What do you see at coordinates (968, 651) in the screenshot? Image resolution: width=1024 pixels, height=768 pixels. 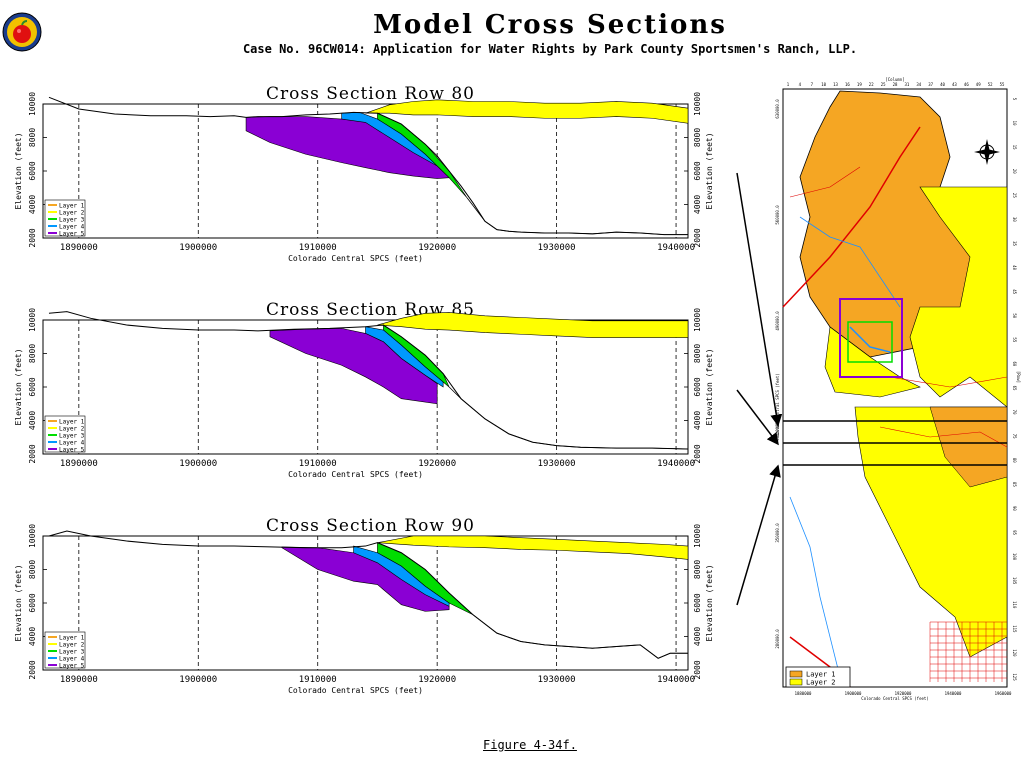 I see `map-hatched-area` at bounding box center [968, 651].